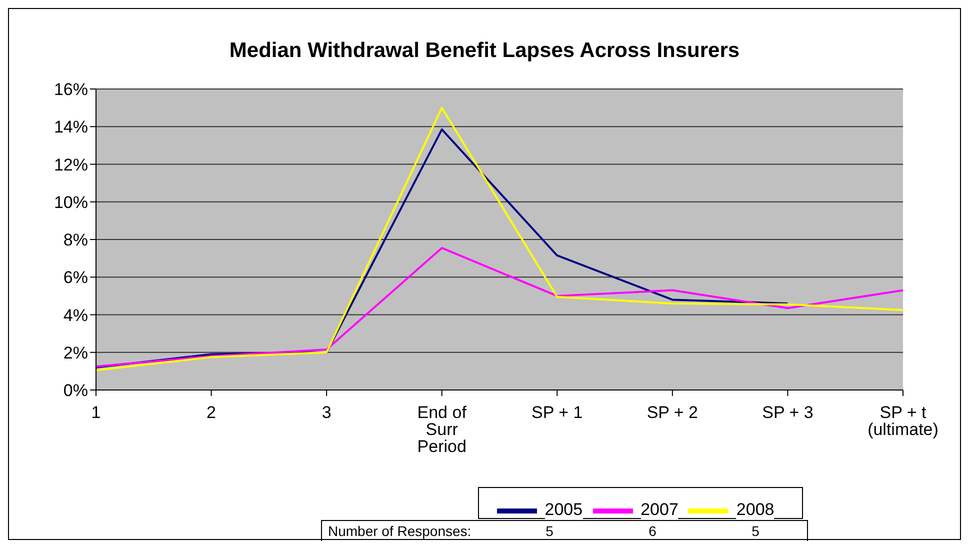 The width and height of the screenshot is (969, 548). Describe the element at coordinates (96, 412) in the screenshot. I see `x-tick-label: 1` at that location.